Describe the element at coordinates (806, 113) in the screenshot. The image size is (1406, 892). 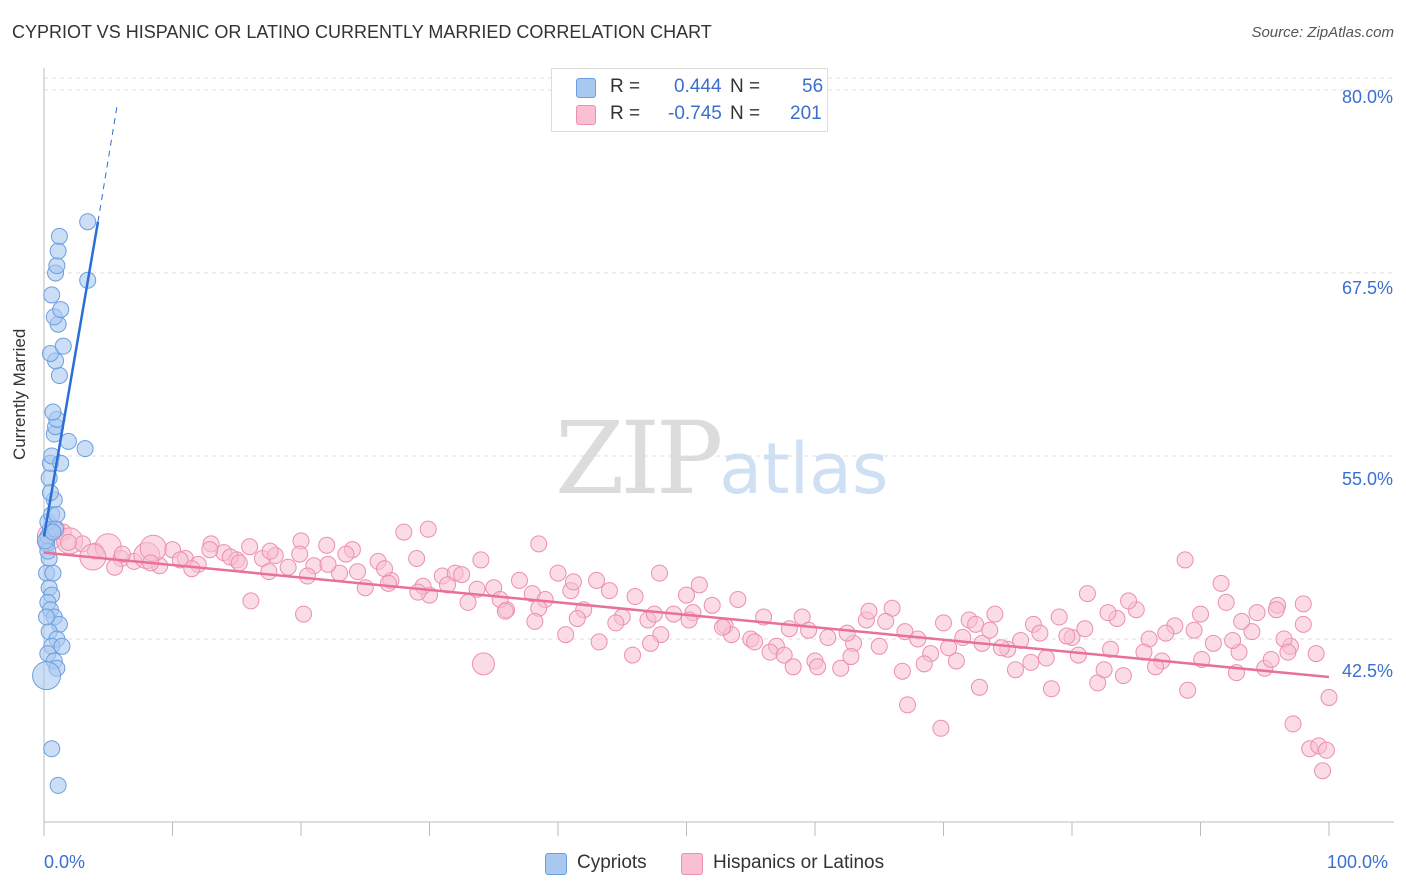
I see `legend-n-value: 201` at that location.